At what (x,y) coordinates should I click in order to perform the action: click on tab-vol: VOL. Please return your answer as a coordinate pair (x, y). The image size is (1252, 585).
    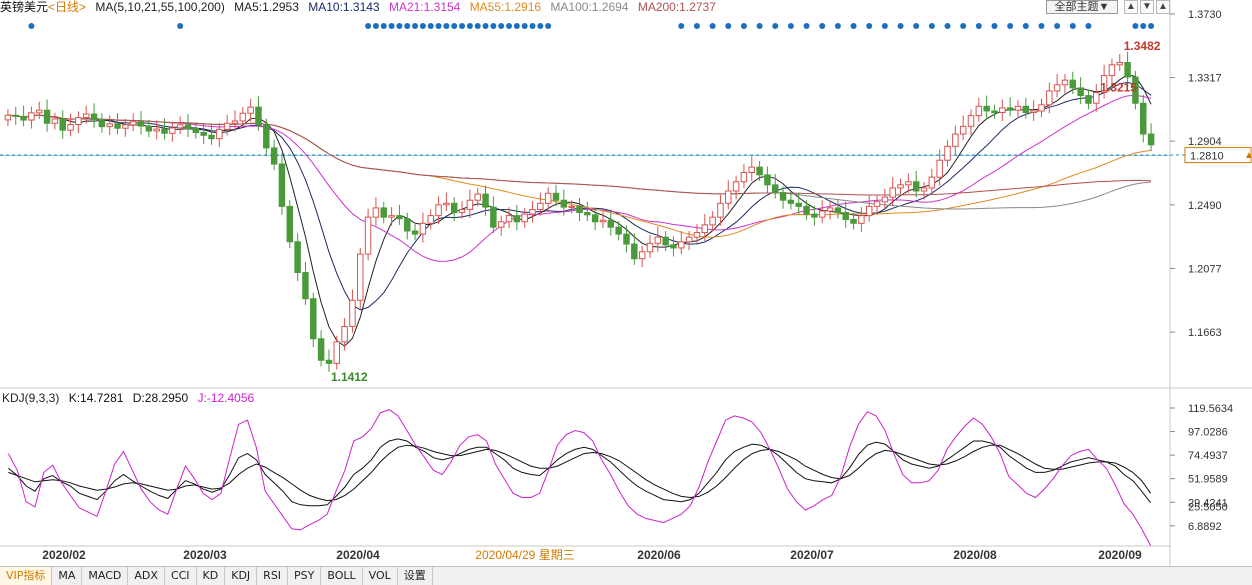
    Looking at the image, I should click on (380, 576).